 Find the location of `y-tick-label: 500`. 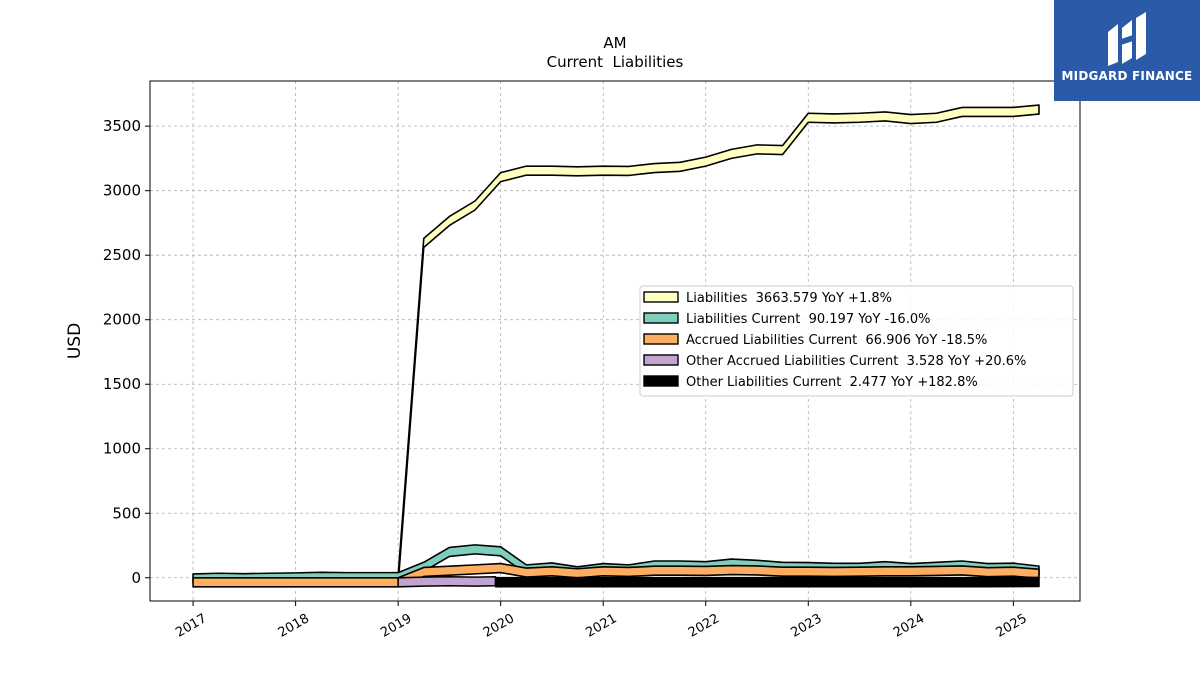

y-tick-label: 500 is located at coordinates (126, 513).